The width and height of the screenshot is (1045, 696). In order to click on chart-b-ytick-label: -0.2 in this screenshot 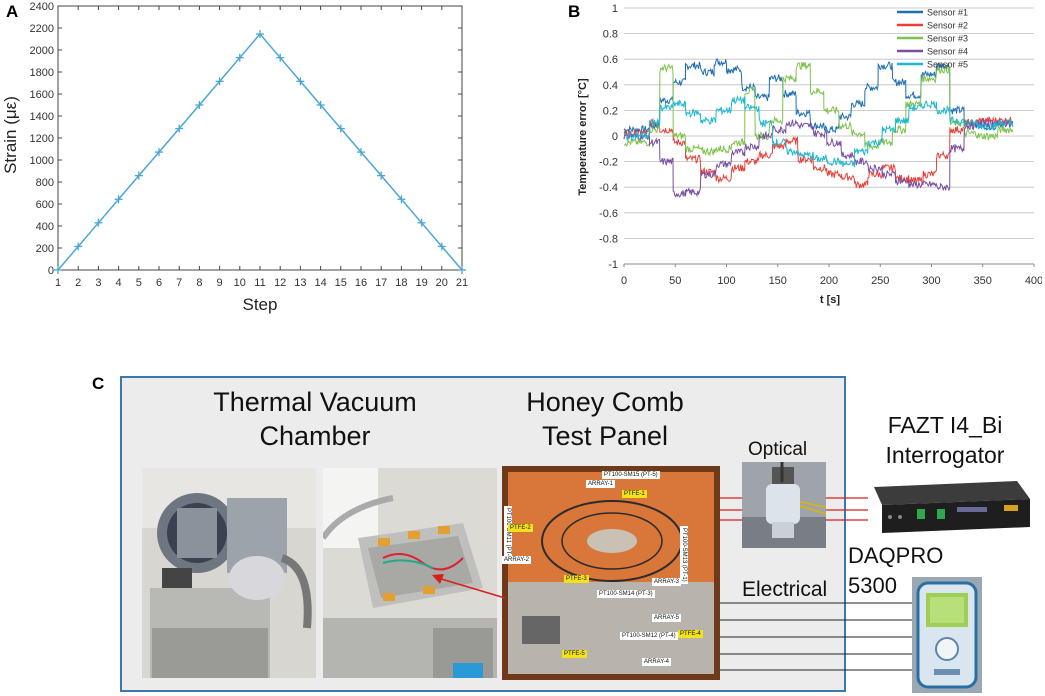, I will do `click(608, 163)`.